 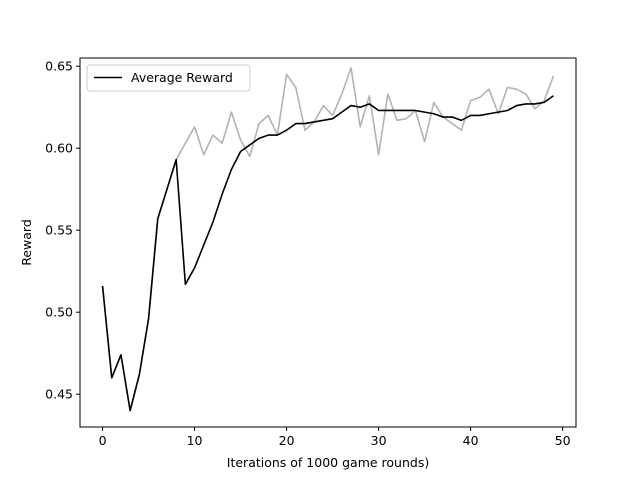 I want to click on legend-box, so click(x=168, y=78).